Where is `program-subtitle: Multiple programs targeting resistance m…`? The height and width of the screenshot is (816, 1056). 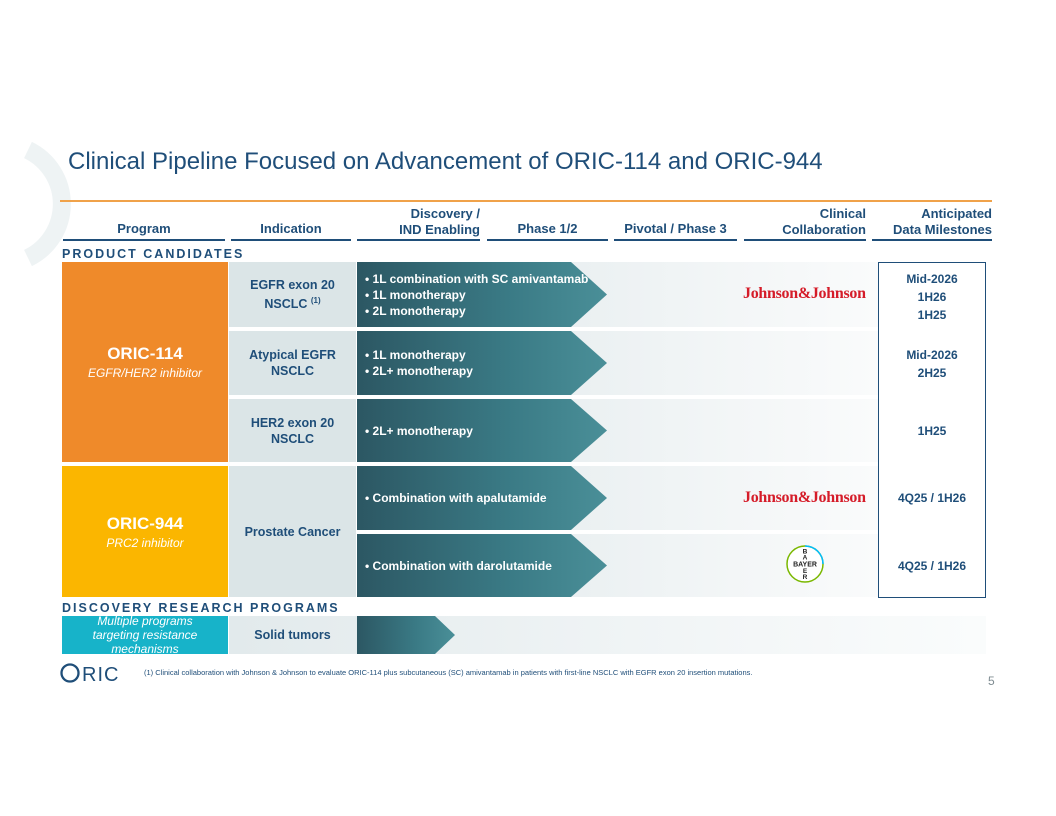 program-subtitle: Multiple programs targeting resistance m… is located at coordinates (145, 635).